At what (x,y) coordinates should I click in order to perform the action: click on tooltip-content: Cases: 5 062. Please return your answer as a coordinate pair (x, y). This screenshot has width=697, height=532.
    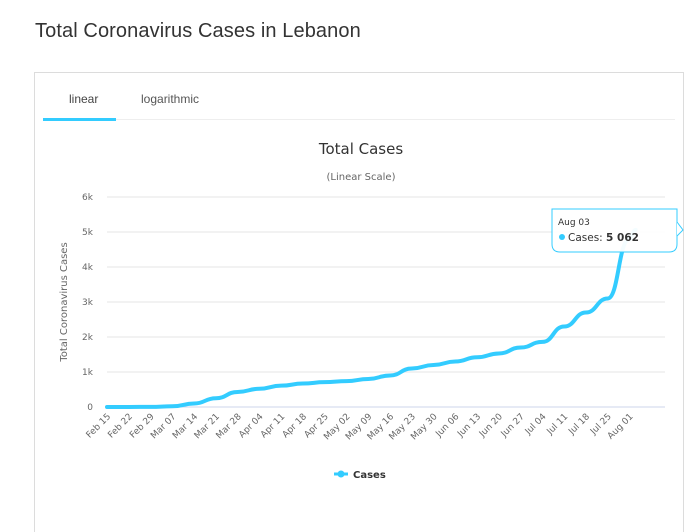
    Looking at the image, I should click on (603, 238).